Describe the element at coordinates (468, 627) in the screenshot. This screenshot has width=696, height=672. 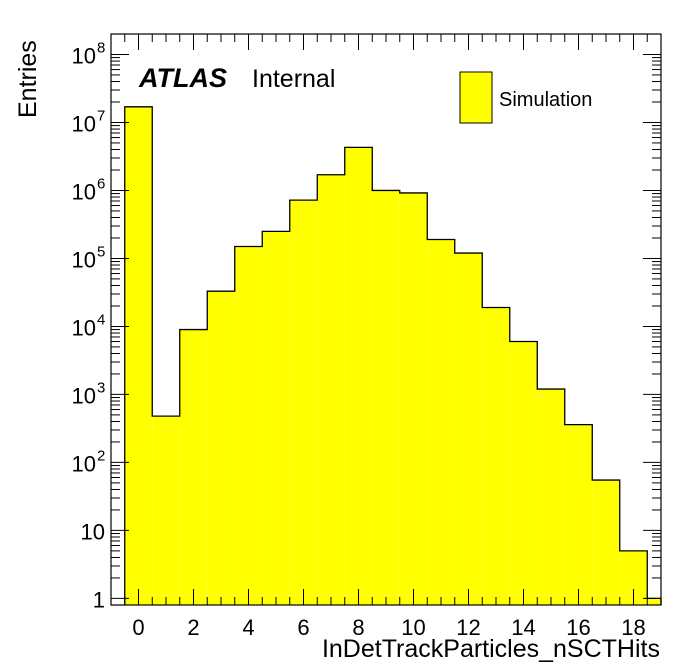
I see `x-tick-label: 12` at that location.